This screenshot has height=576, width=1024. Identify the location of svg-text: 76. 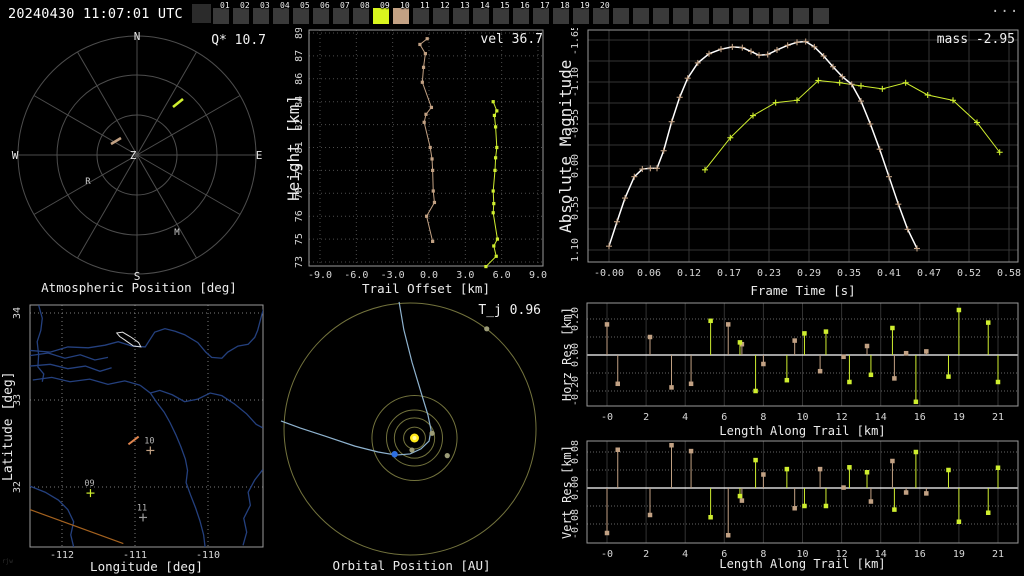
(299, 216).